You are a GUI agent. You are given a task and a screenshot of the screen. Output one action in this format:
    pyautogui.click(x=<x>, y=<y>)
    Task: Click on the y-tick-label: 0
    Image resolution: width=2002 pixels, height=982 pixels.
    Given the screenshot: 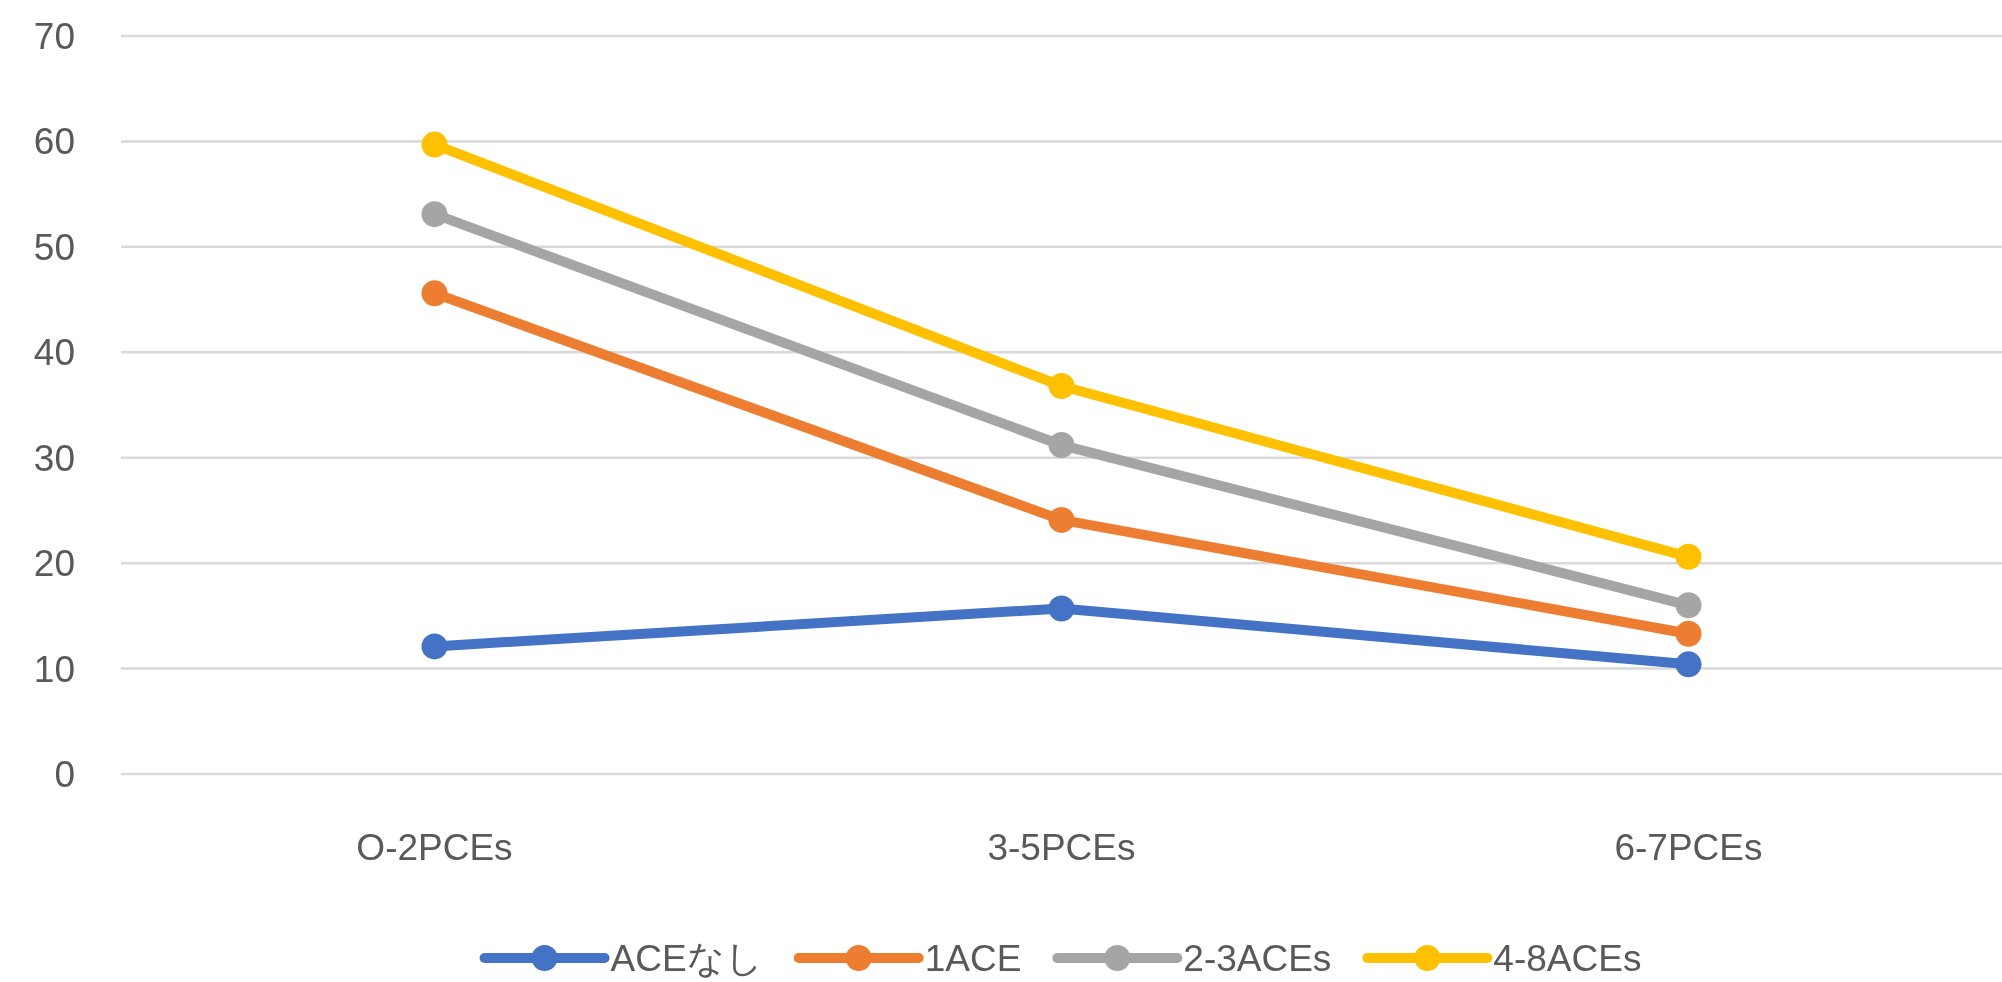 What is the action you would take?
    pyautogui.click(x=64, y=774)
    